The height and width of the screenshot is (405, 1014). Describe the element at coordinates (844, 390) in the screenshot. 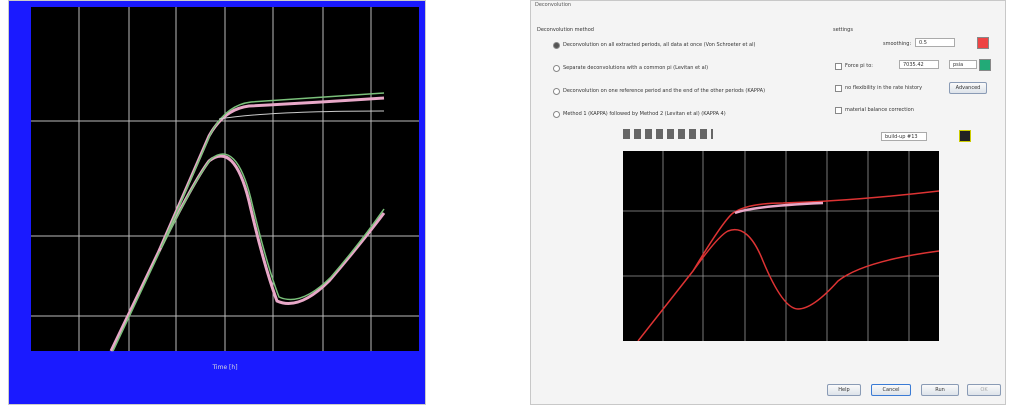

I see `help-button: Help` at that location.